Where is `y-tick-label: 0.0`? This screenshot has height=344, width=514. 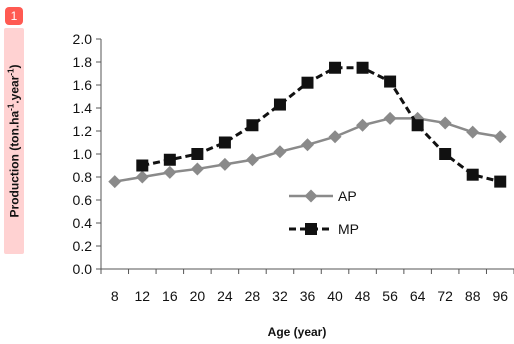
y-tick-label: 0.0 is located at coordinates (83, 269).